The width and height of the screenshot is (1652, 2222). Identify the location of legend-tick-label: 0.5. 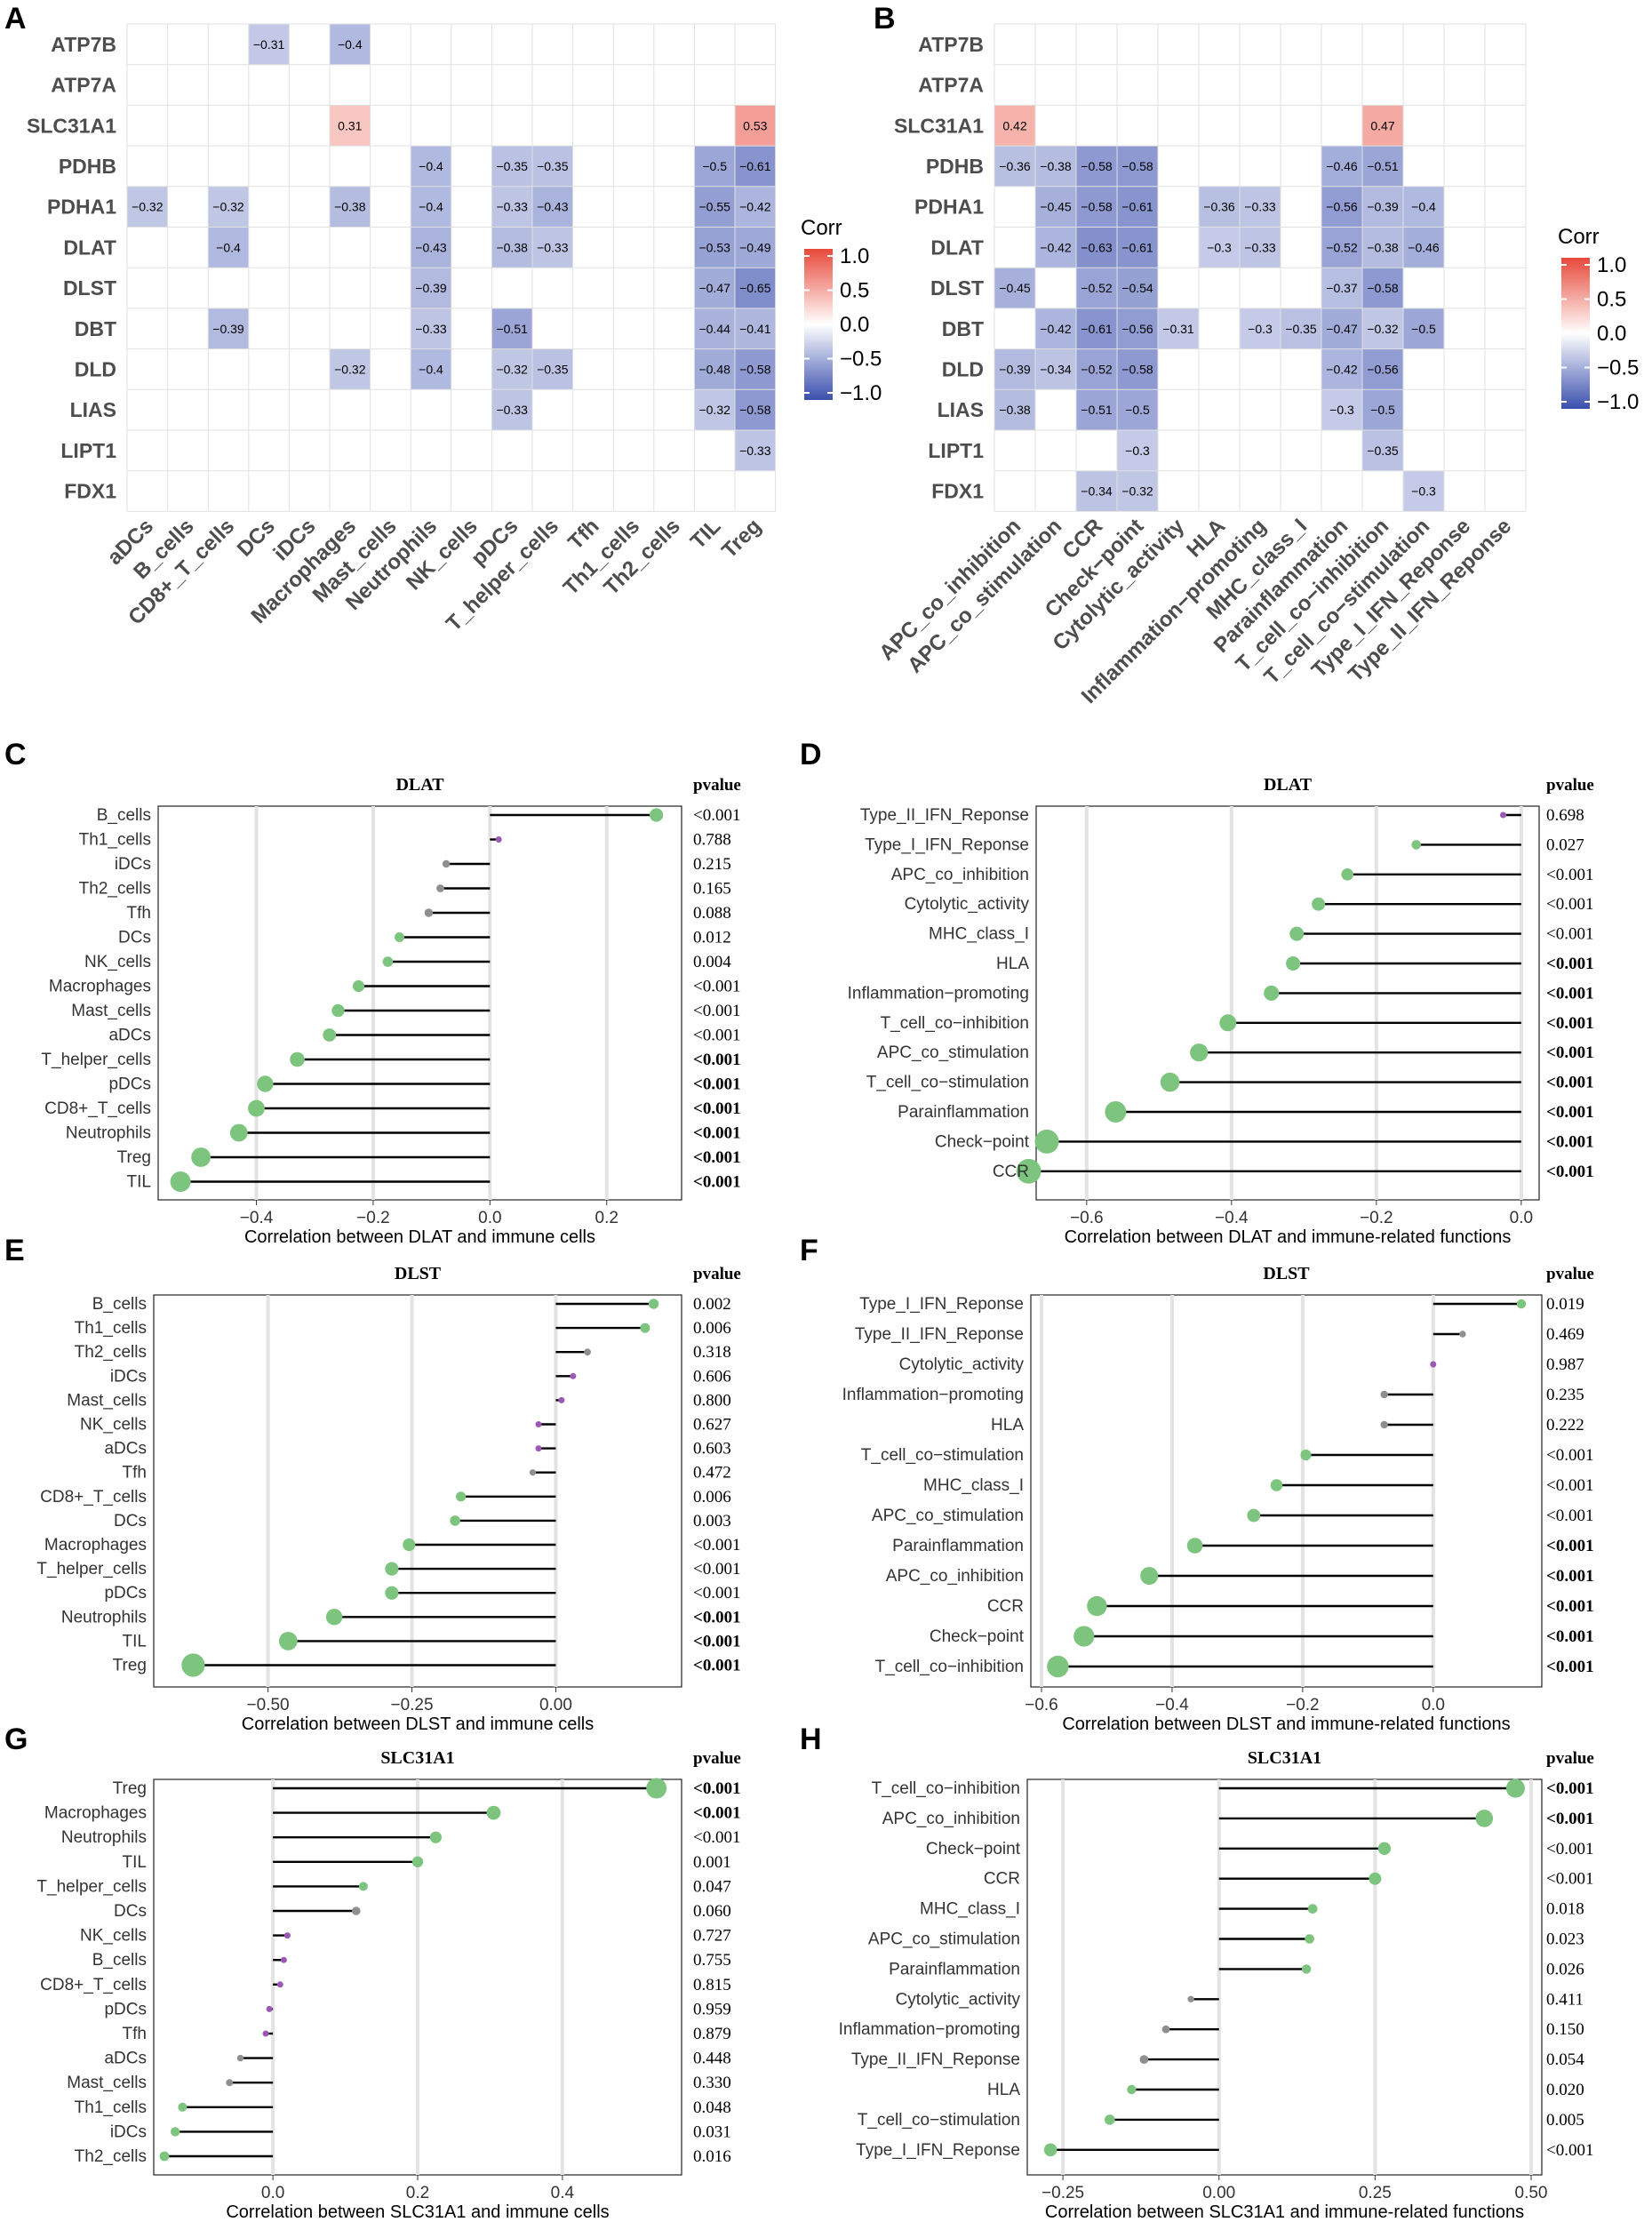
(854, 291).